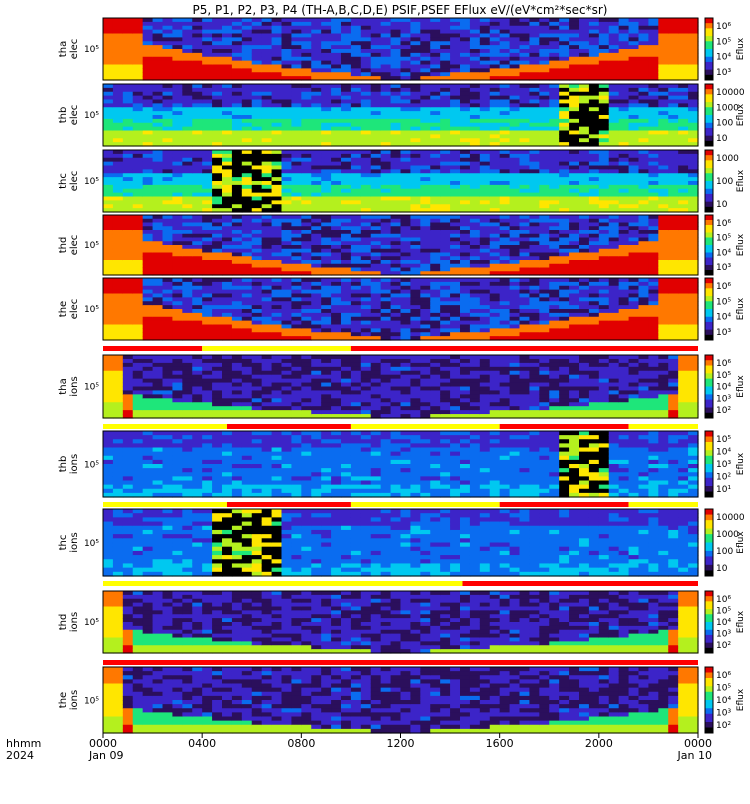 The image size is (750, 804). I want to click on panel-frame, so click(400, 181).